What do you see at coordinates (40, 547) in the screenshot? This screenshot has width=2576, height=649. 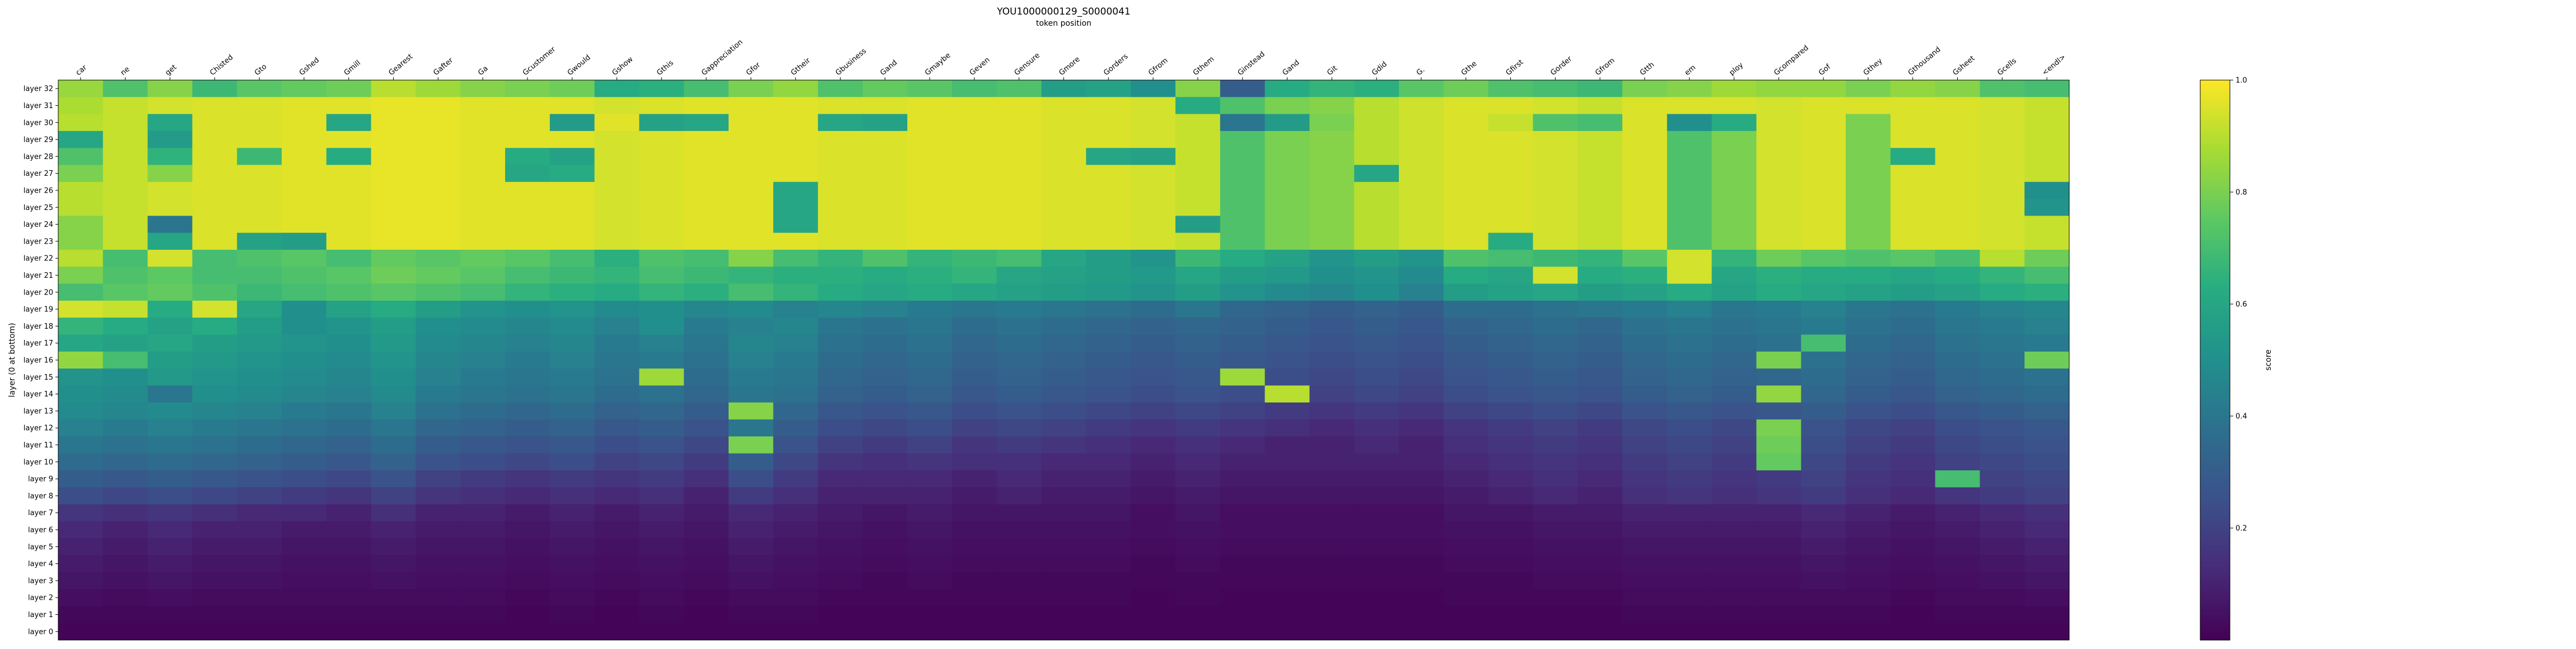 I see `y-tick-label: layer 5` at bounding box center [40, 547].